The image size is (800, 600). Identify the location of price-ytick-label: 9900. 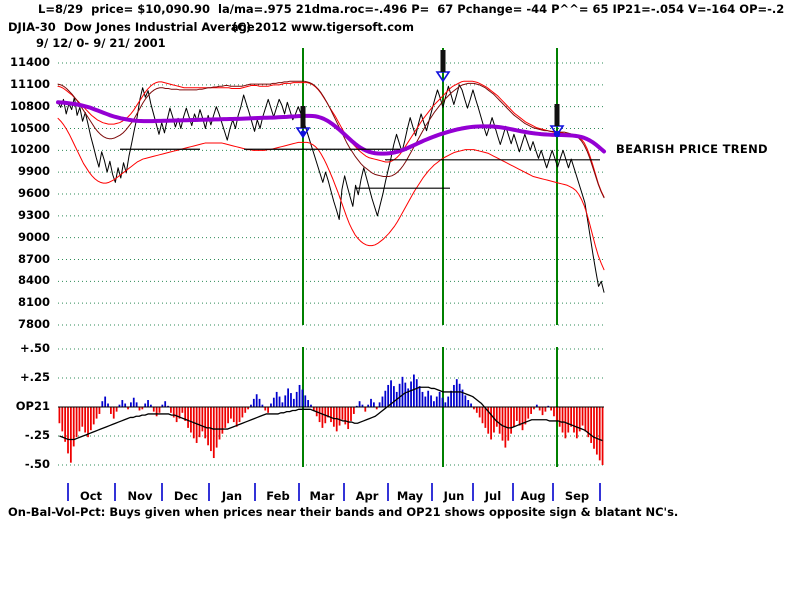
(33, 171).